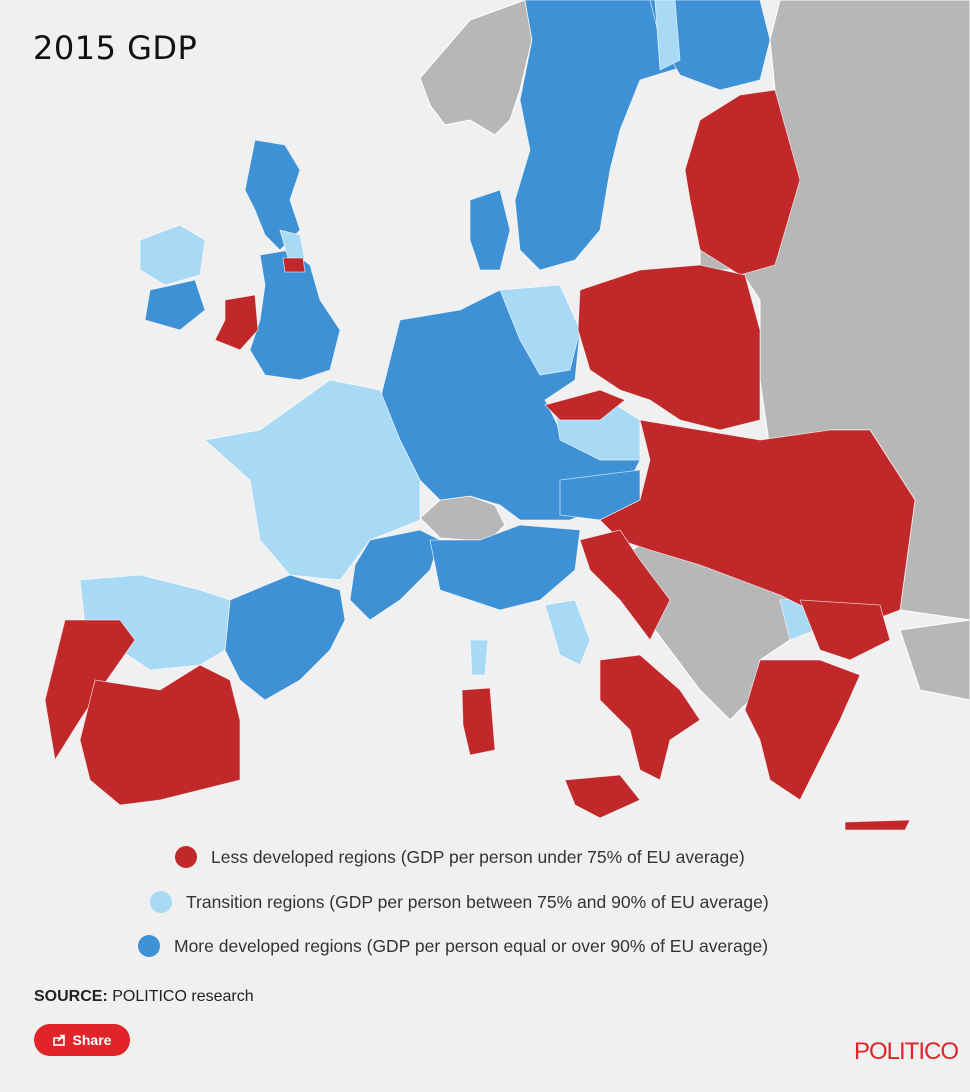  I want to click on source-text: POLITICO research, so click(183, 996).